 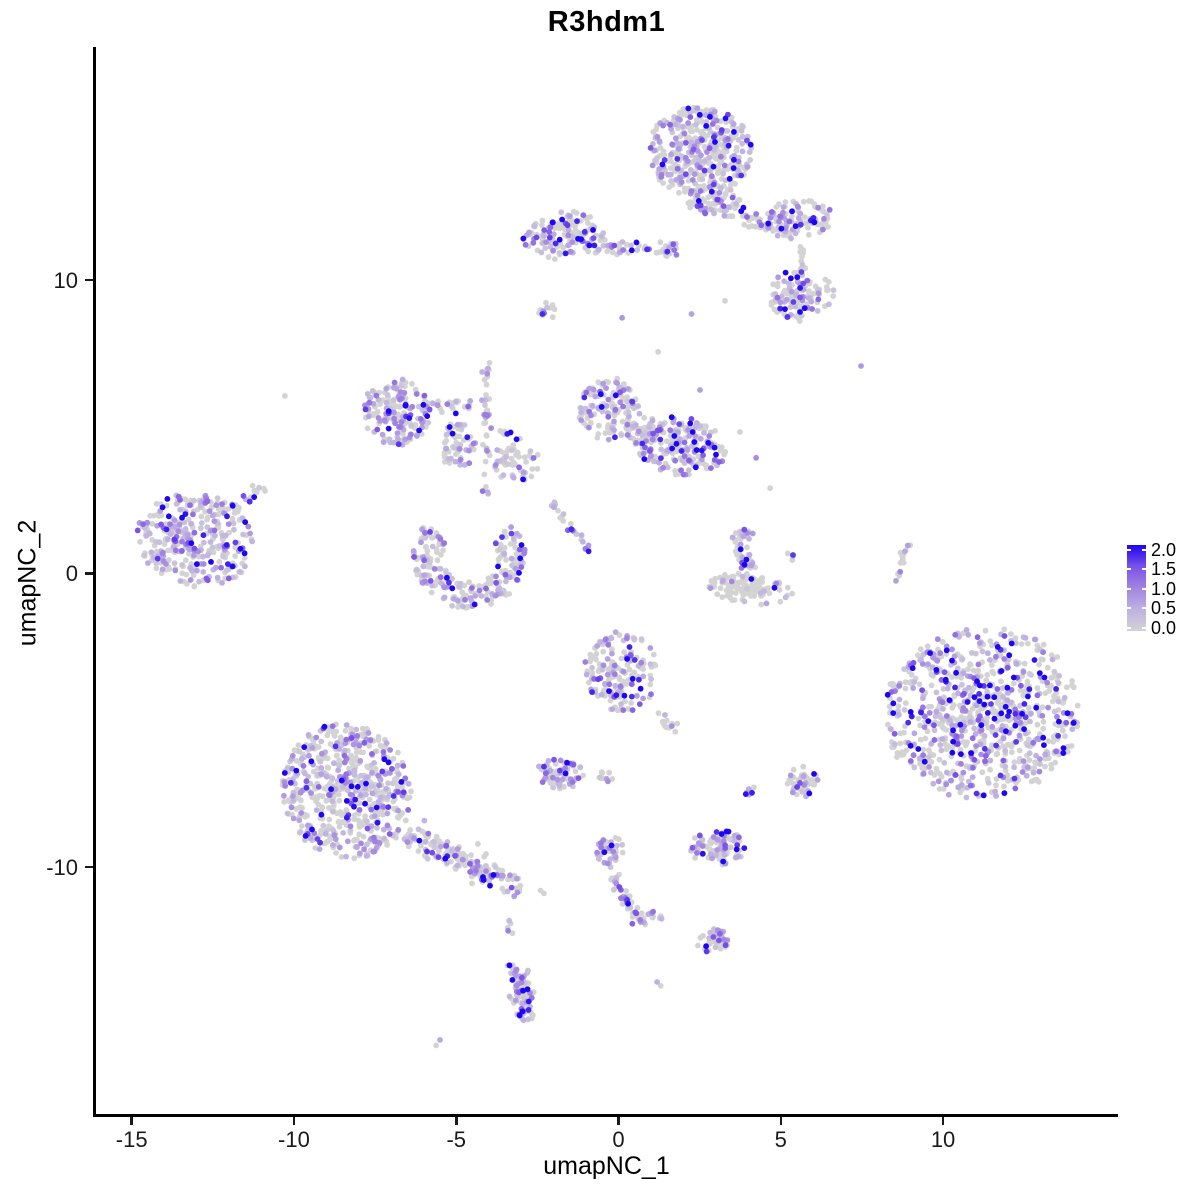 What do you see at coordinates (1136, 588) in the screenshot?
I see `legend-gradient-bar` at bounding box center [1136, 588].